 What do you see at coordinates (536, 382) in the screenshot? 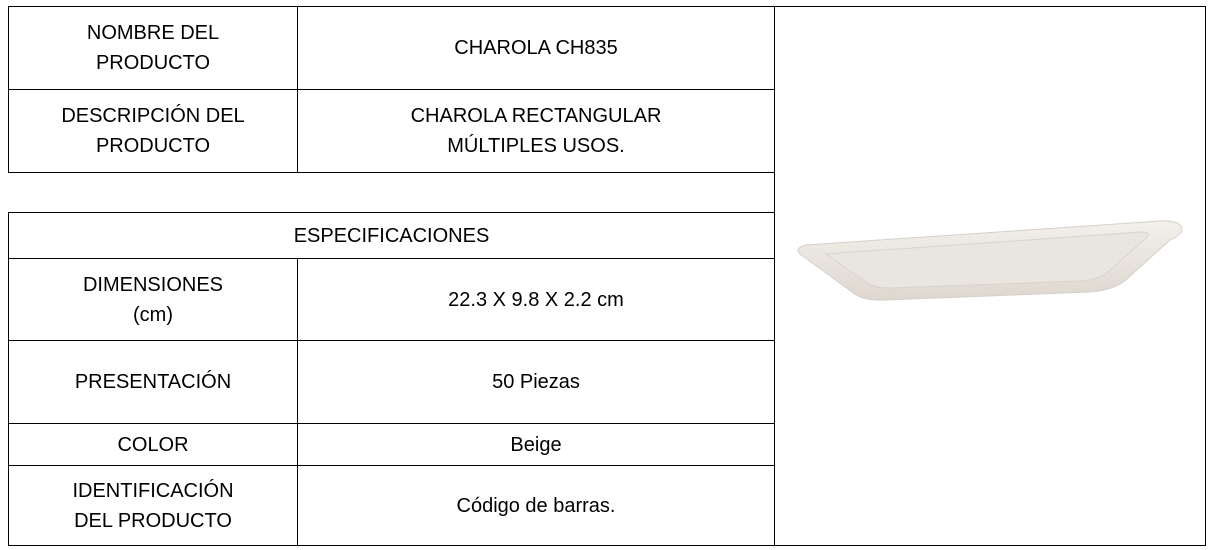
I see `value-cell: 50 Piezas` at bounding box center [536, 382].